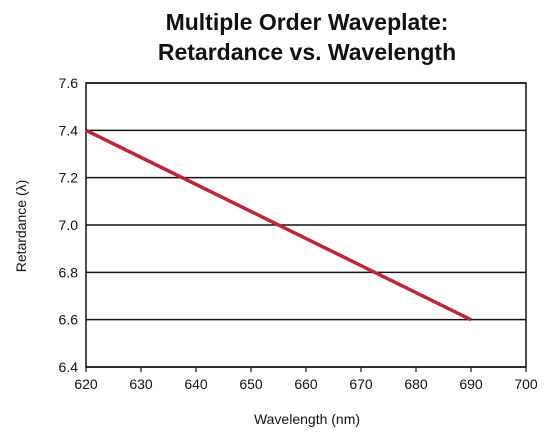  I want to click on x-tick-label: 630, so click(141, 384).